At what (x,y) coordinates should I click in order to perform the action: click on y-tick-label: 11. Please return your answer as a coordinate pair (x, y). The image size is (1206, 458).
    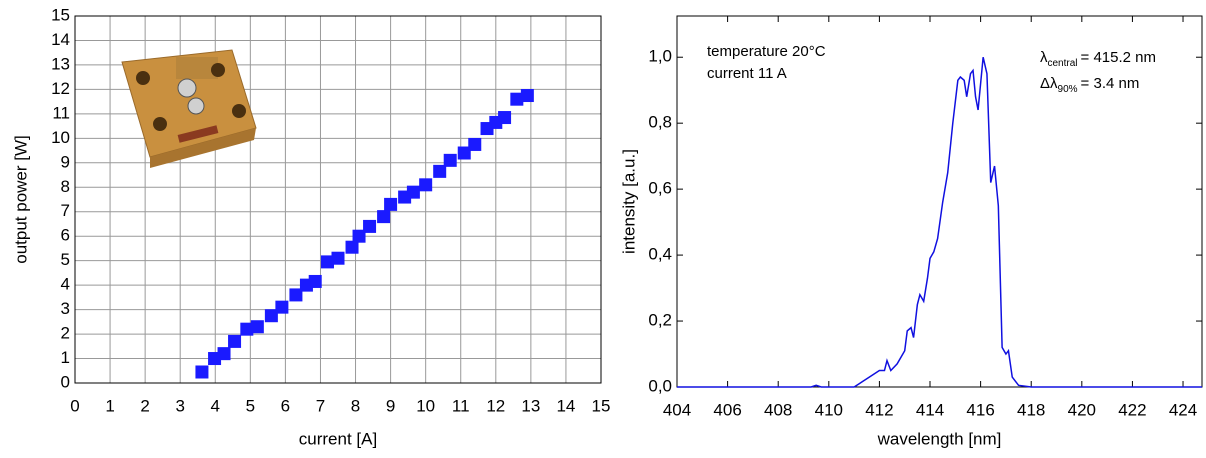
    Looking at the image, I should click on (61, 112).